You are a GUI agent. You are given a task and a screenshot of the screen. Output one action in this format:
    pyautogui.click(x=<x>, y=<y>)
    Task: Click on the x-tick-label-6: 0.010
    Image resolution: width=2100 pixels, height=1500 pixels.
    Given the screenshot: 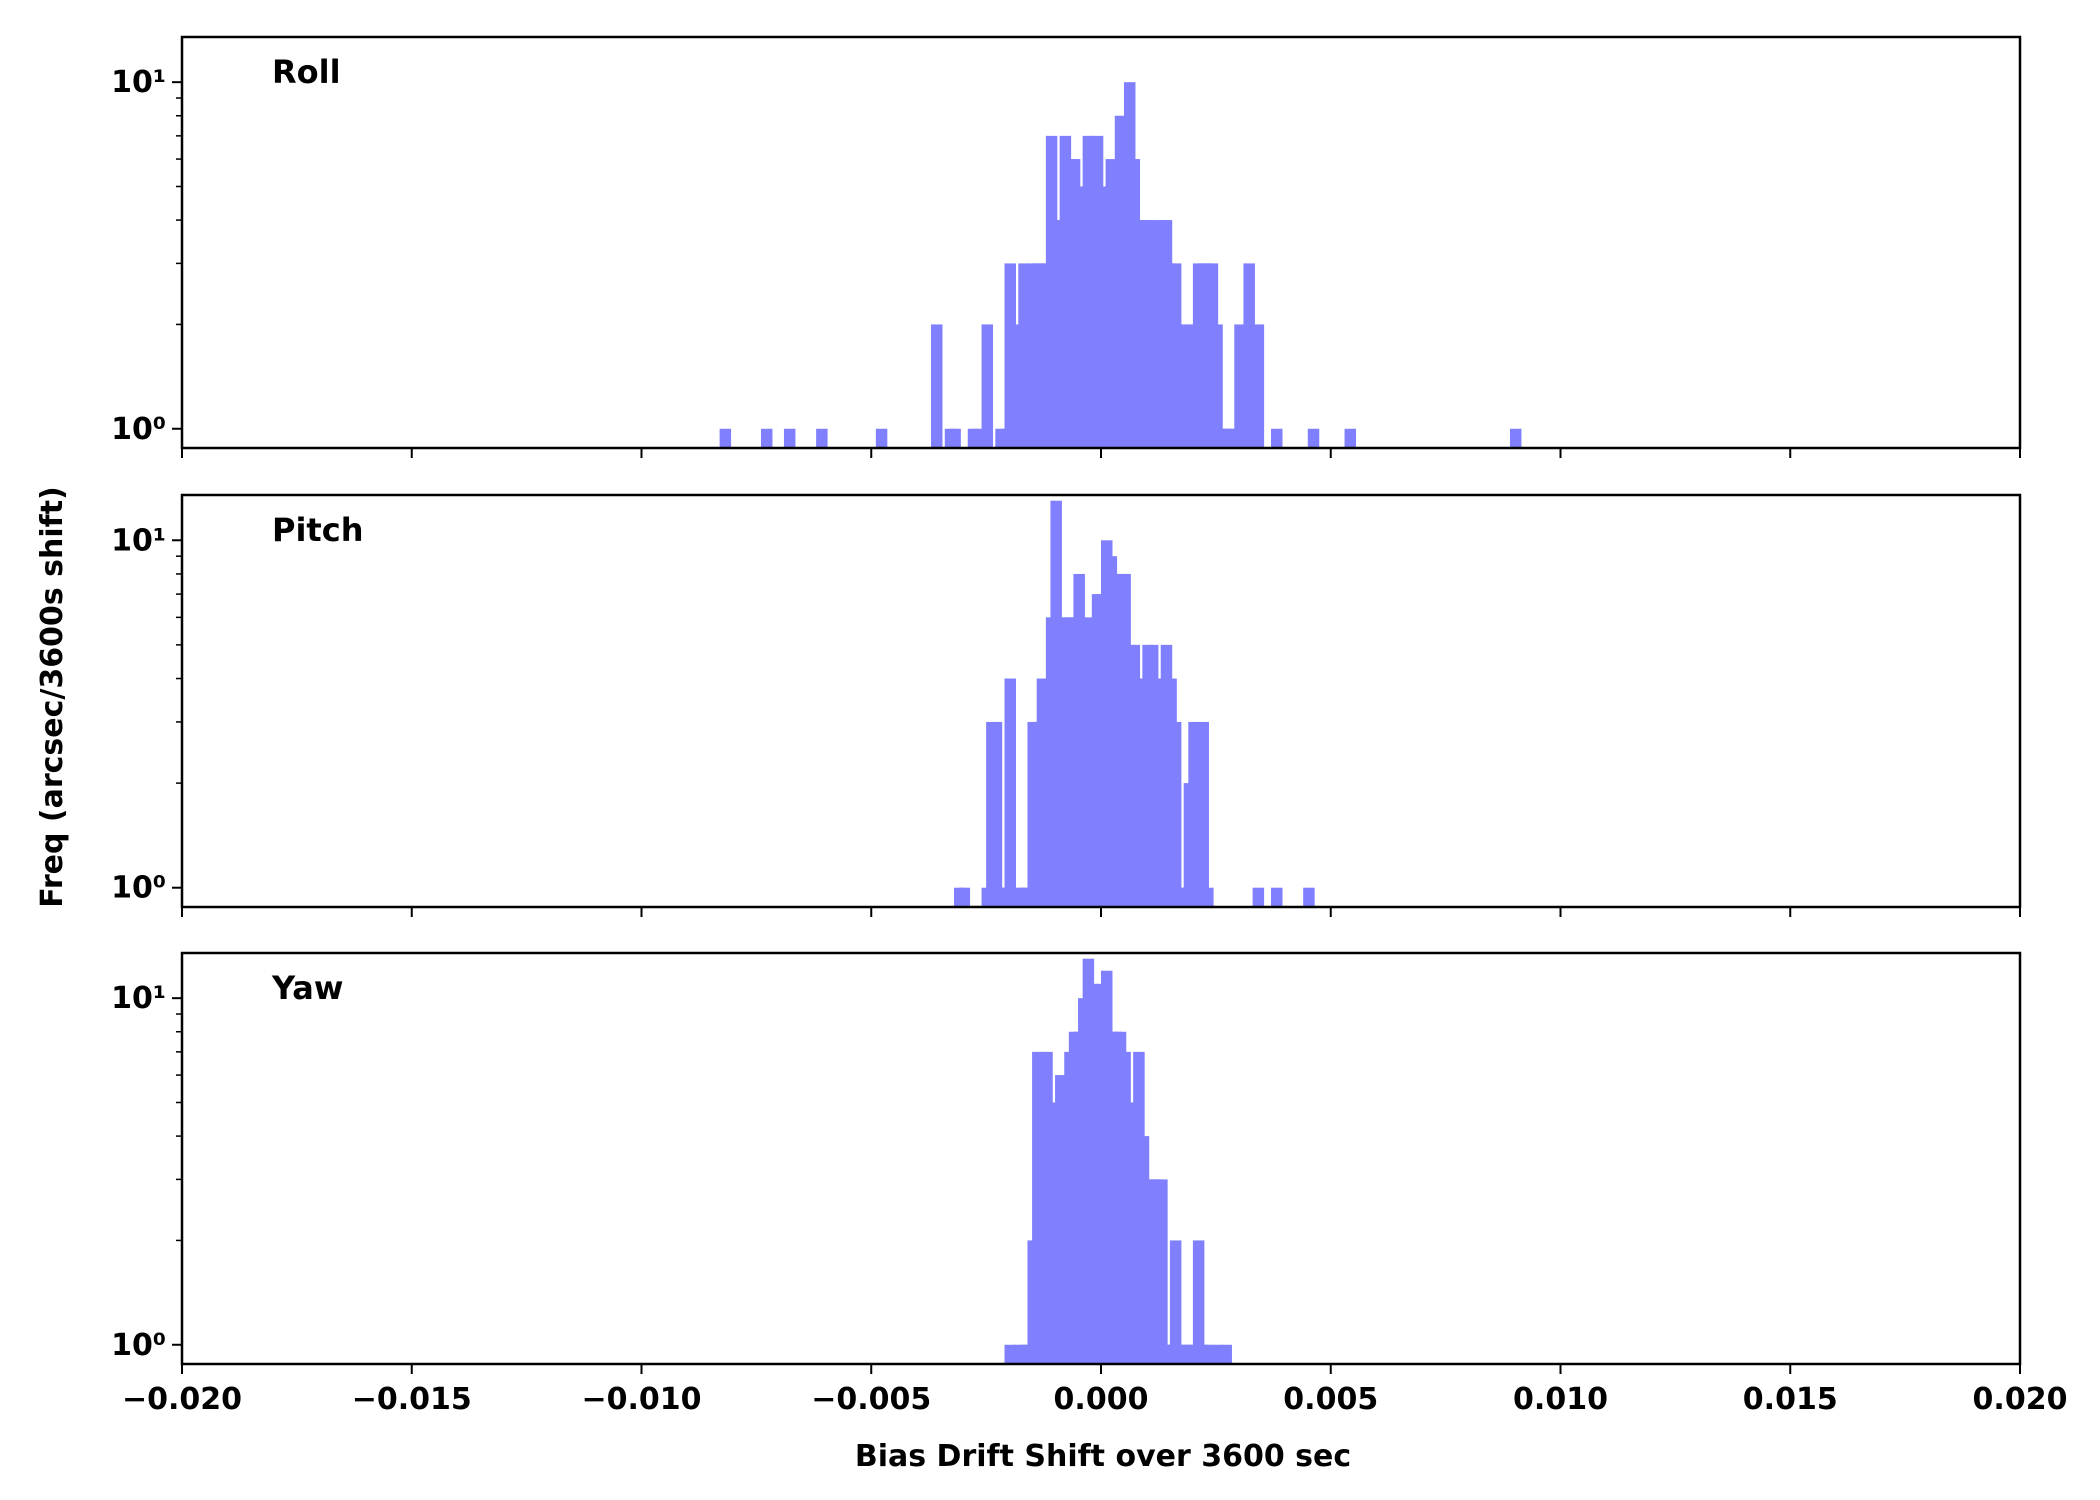 What is the action you would take?
    pyautogui.click(x=1560, y=1399)
    